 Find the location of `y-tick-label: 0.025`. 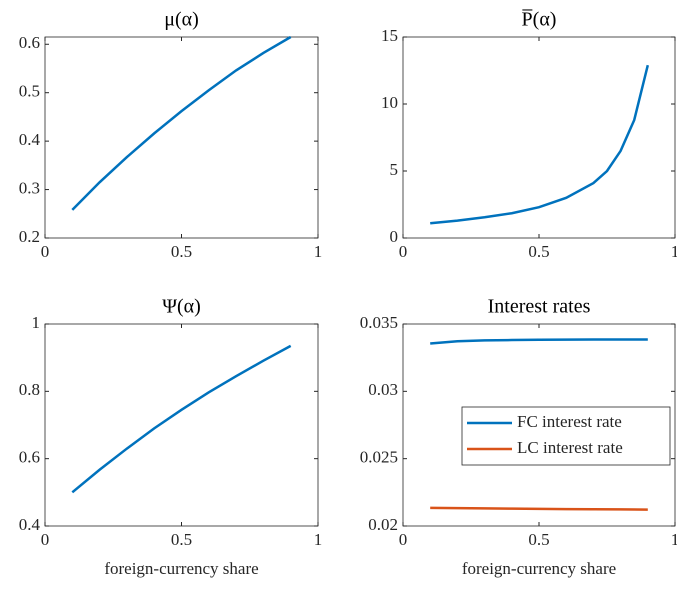

y-tick-label: 0.025 is located at coordinates (379, 457).